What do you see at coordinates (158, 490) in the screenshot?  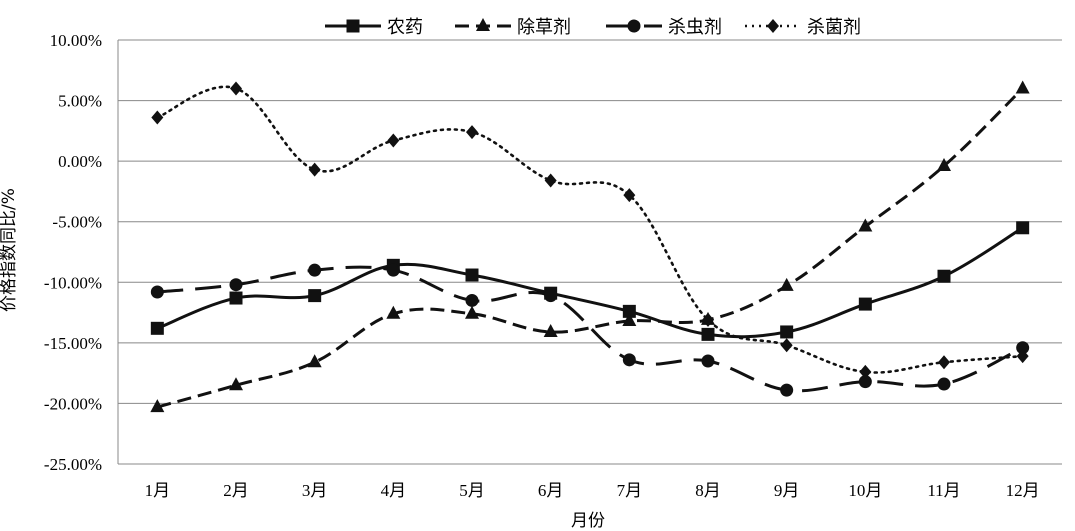 I see `x-tick-label: 1月` at bounding box center [158, 490].